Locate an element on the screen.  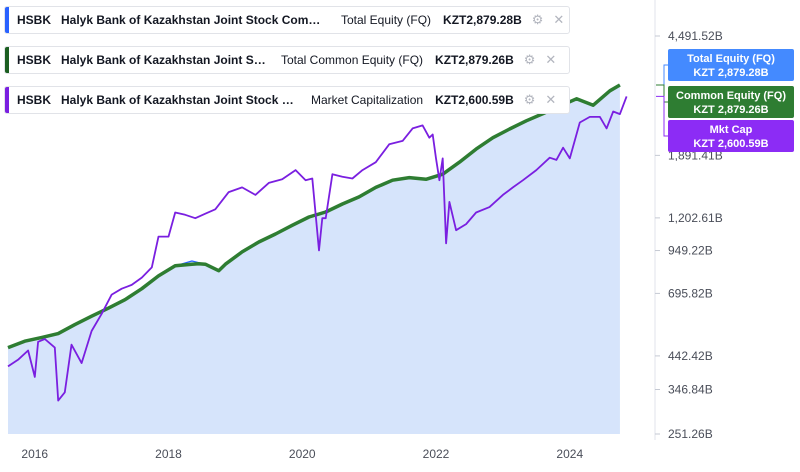
legend-metric: Market Capitalization is located at coordinates (367, 100).